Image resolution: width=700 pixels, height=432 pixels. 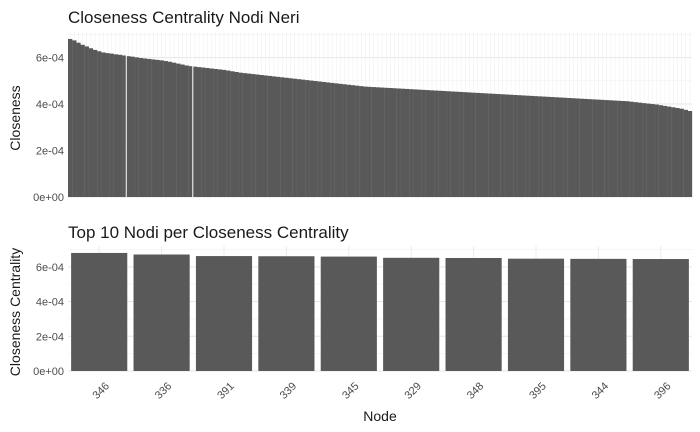 What do you see at coordinates (50, 303) in the screenshot?
I see `chart2-y-tick-label: 4e-04` at bounding box center [50, 303].